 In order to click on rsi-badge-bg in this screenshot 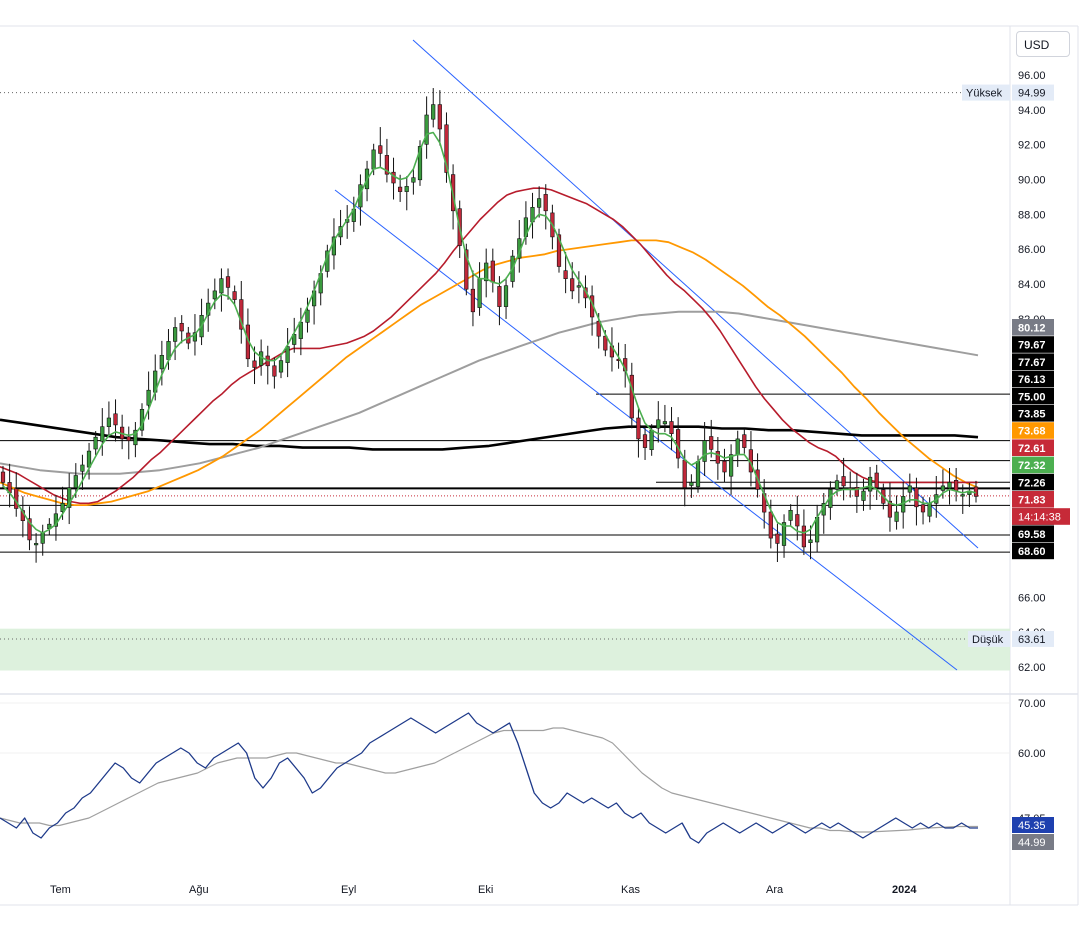, I will do `click(1033, 842)`.